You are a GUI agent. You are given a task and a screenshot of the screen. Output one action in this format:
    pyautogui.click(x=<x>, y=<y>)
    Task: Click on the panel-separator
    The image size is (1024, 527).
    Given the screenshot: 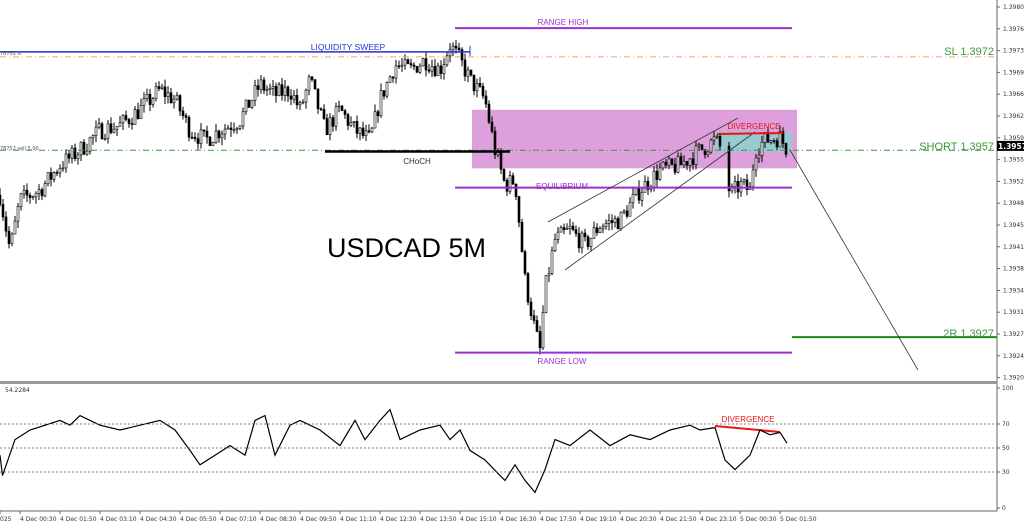 What is the action you would take?
    pyautogui.click(x=498, y=382)
    